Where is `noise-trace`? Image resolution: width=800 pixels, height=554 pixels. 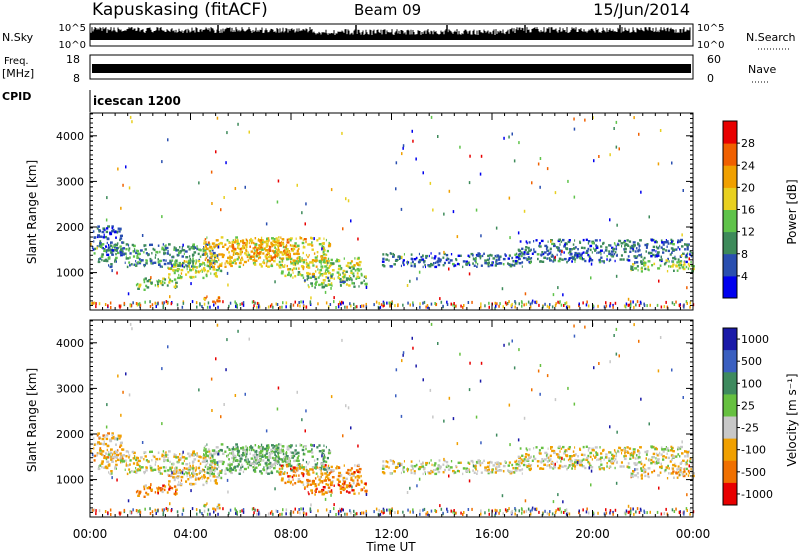 noise-trace is located at coordinates (390, 32).